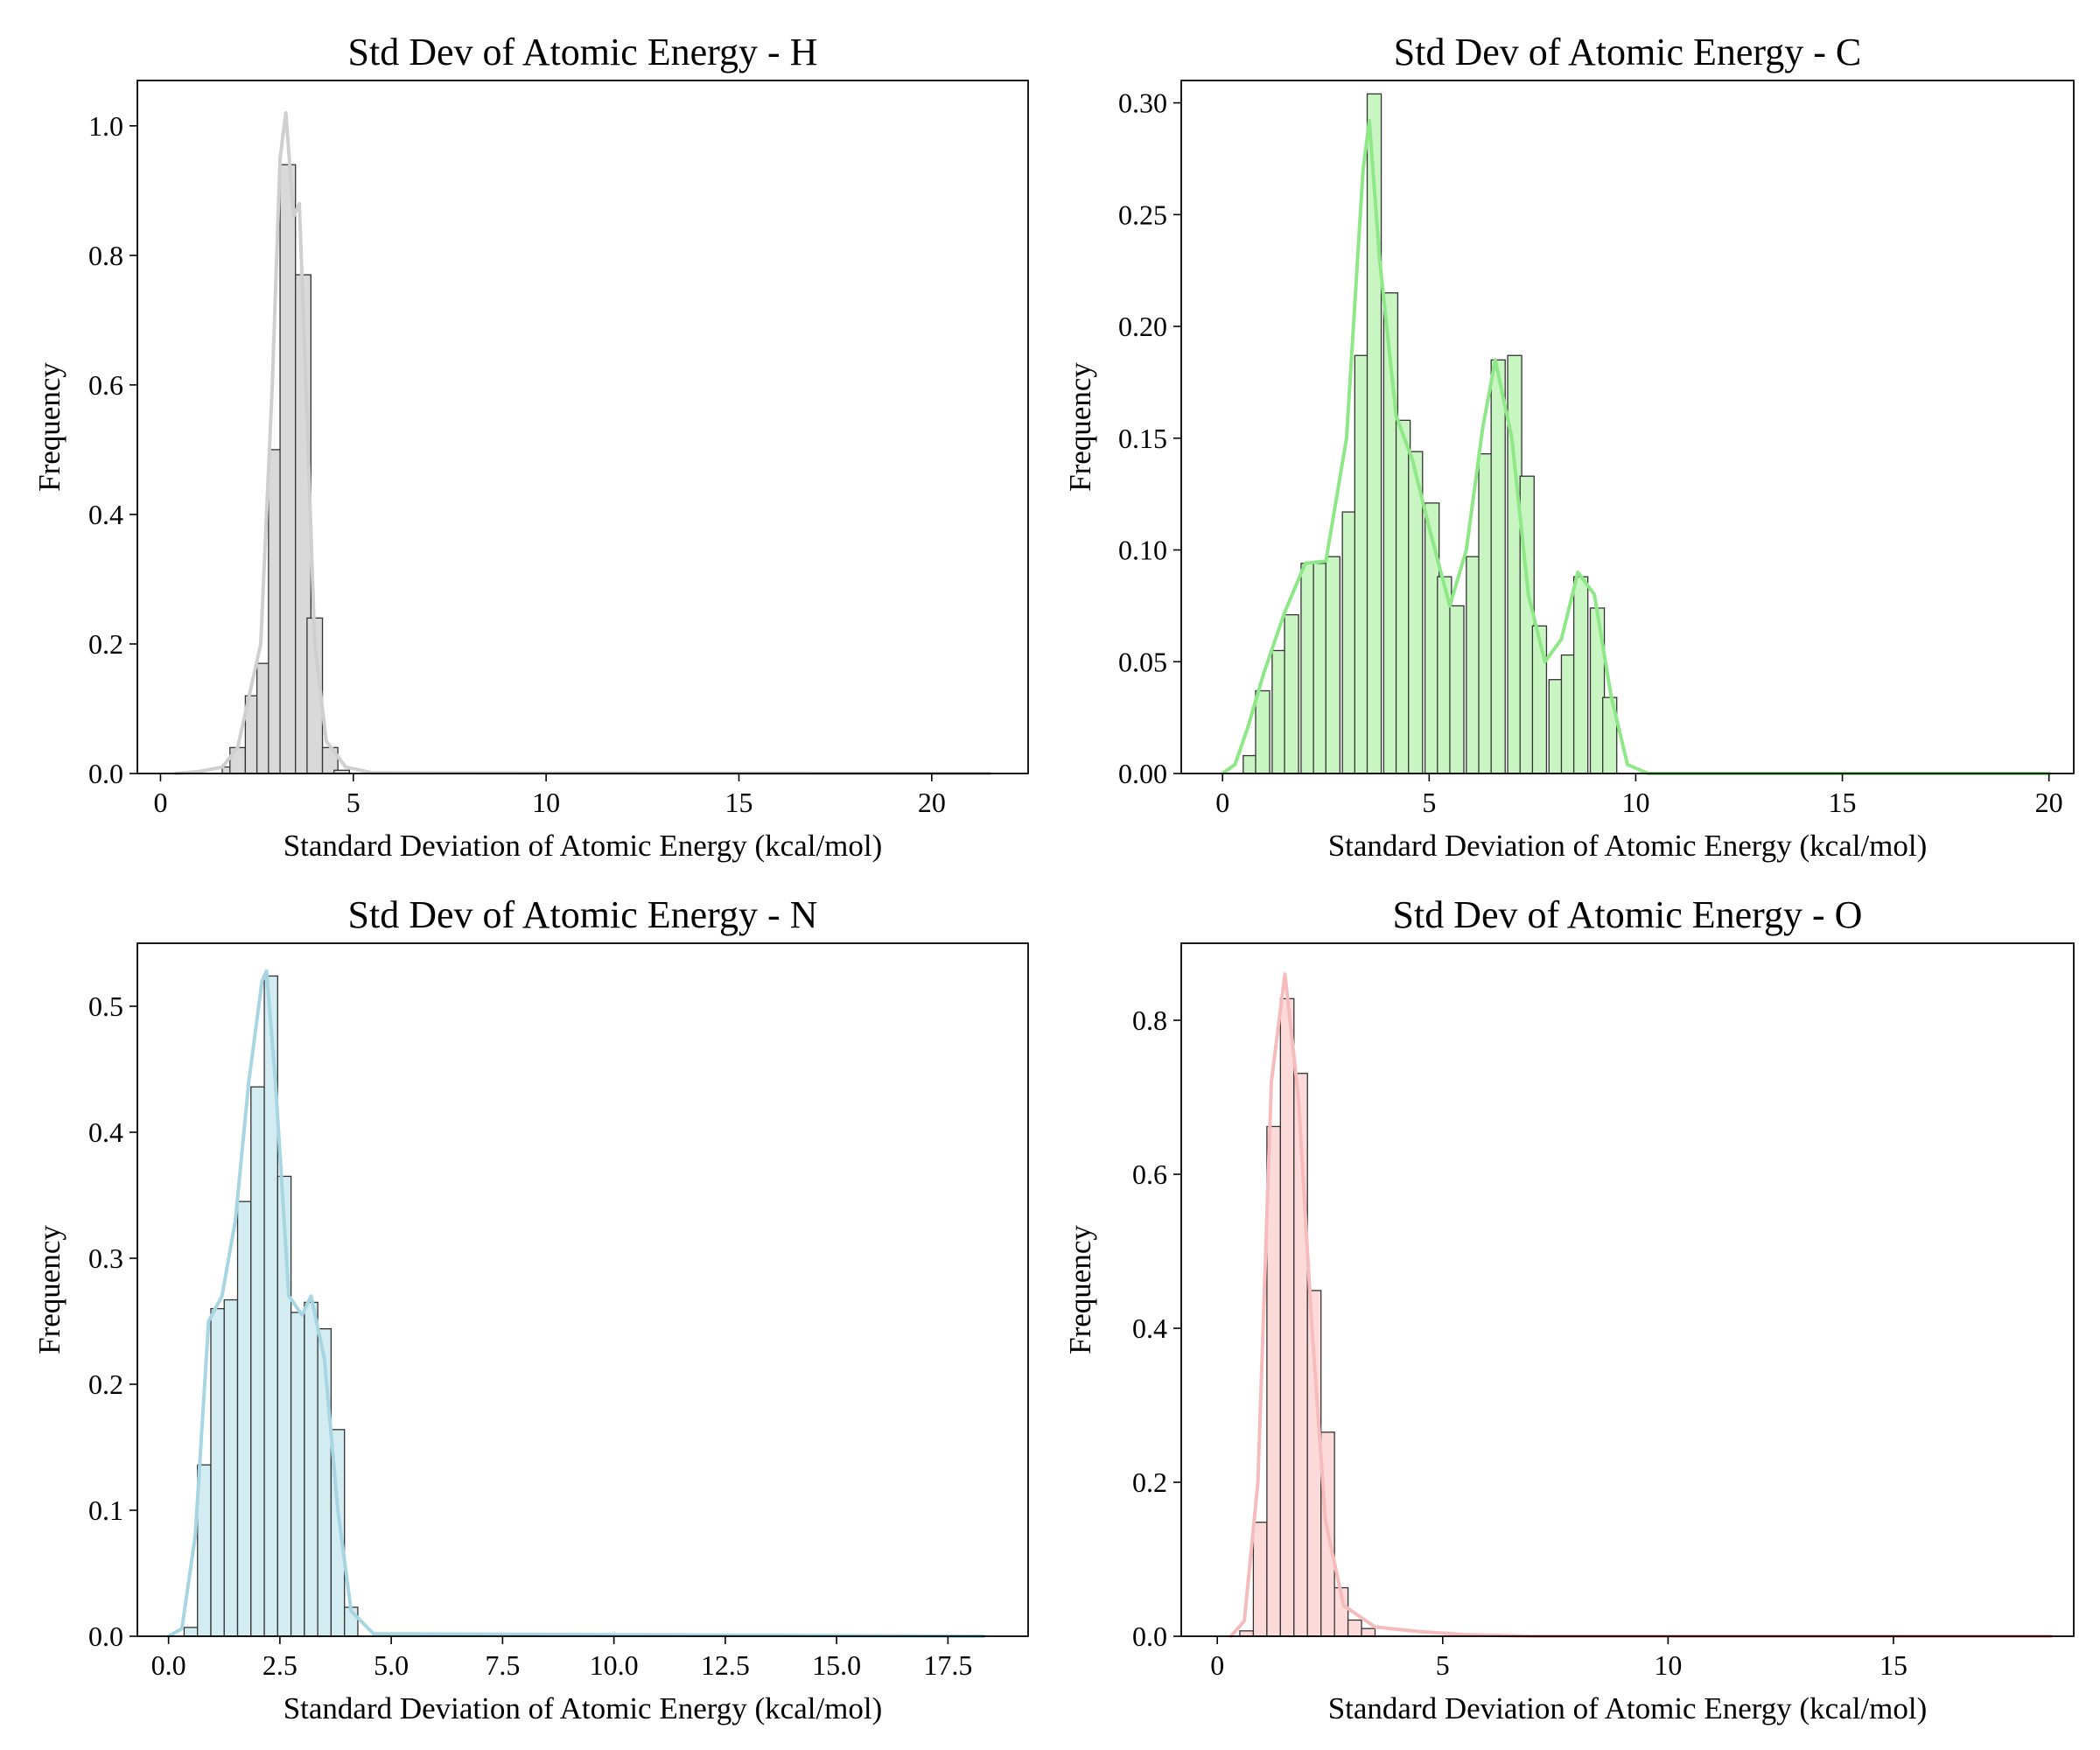  What do you see at coordinates (391, 1665) in the screenshot?
I see `x-tick-label: 5.0` at bounding box center [391, 1665].